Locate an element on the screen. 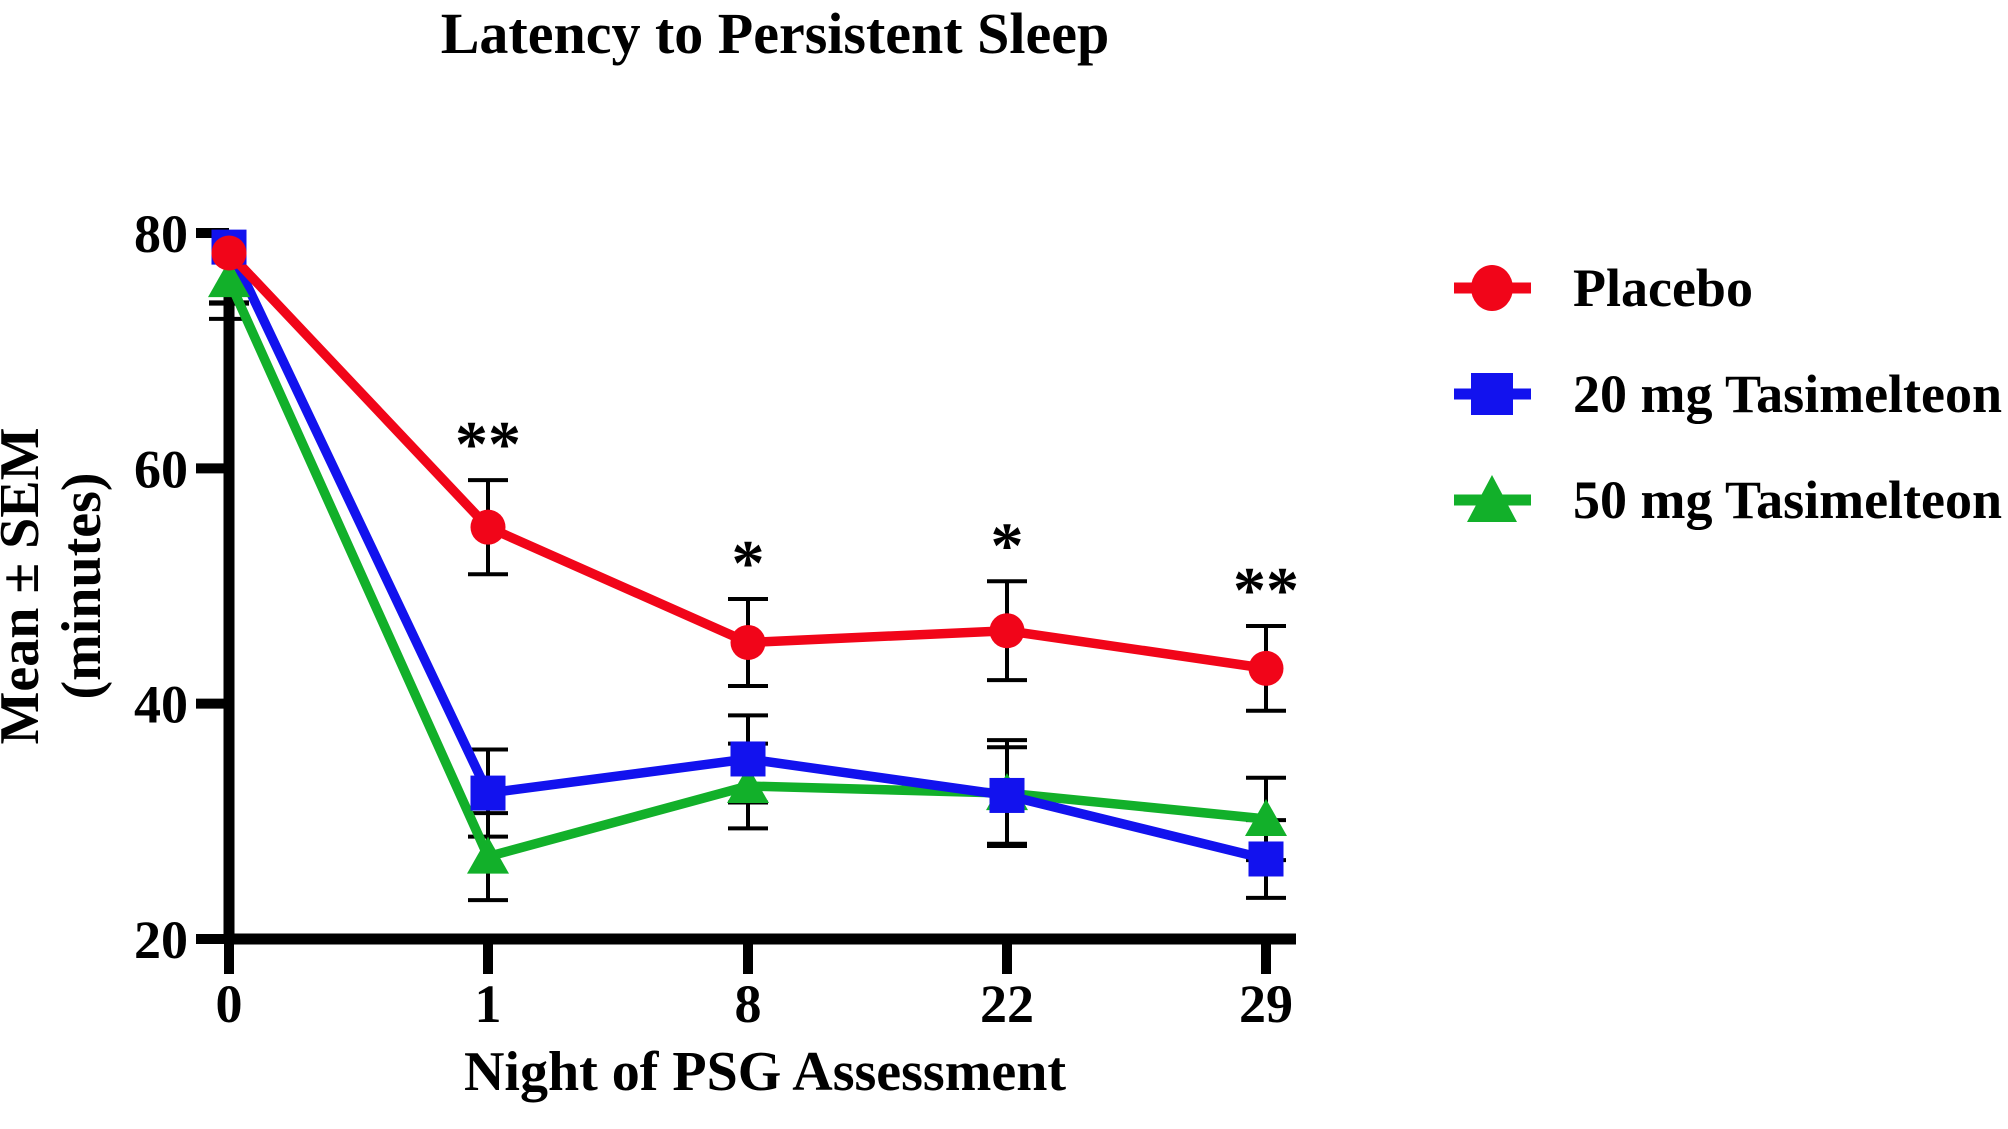  circle-glyph is located at coordinates (1492, 288).